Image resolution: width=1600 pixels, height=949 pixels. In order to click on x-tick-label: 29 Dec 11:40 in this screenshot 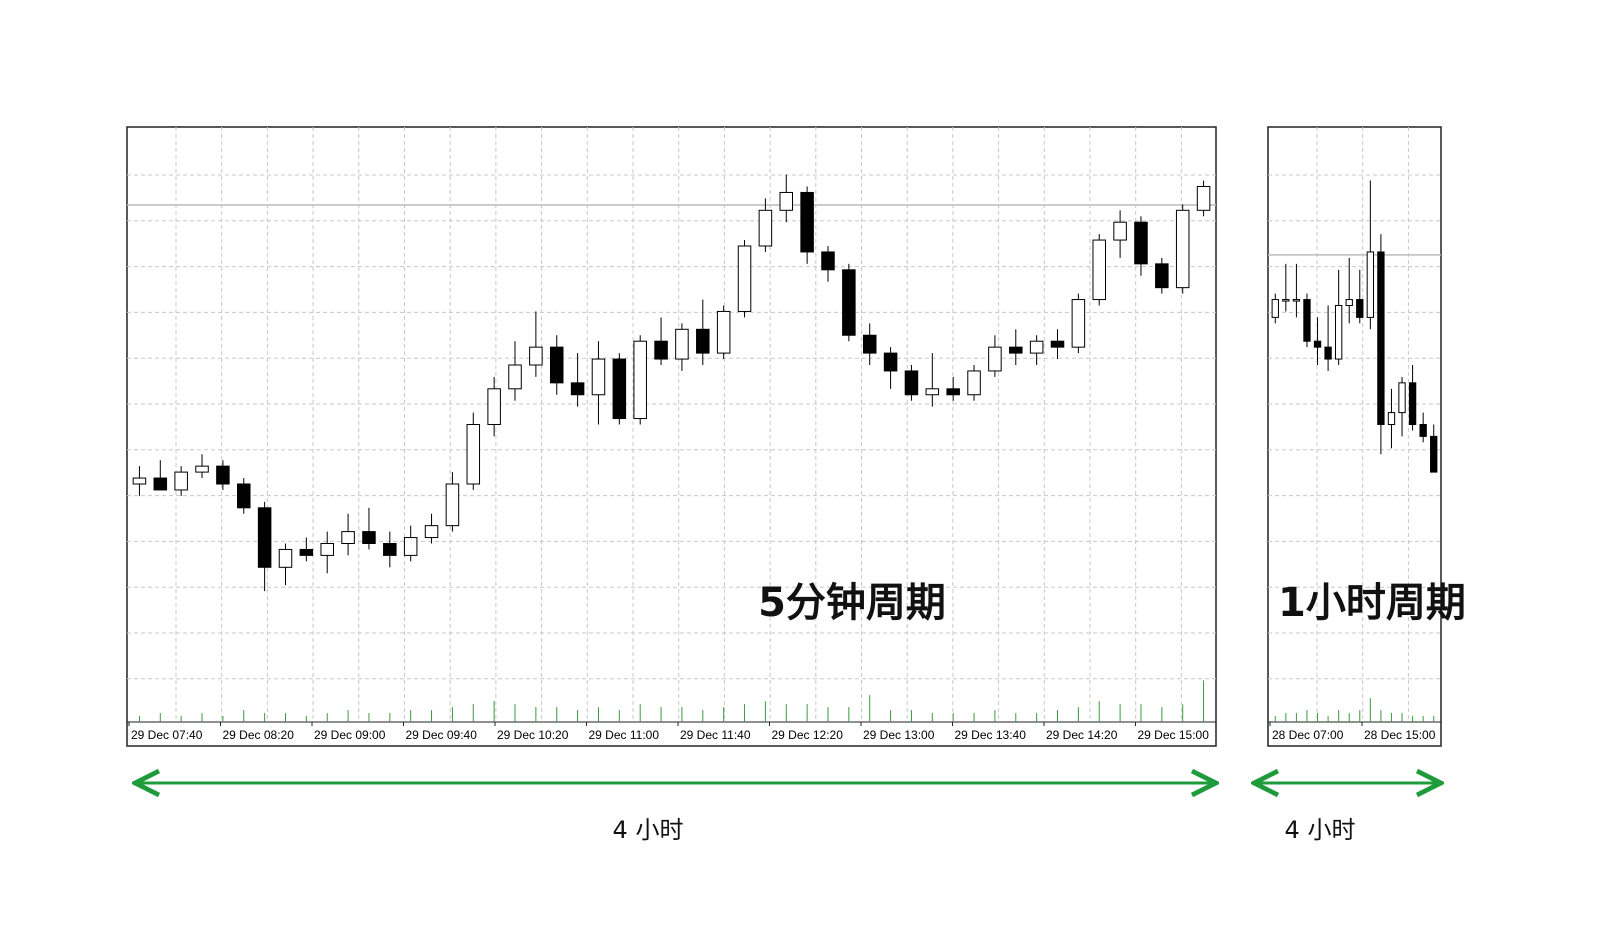, I will do `click(715, 735)`.